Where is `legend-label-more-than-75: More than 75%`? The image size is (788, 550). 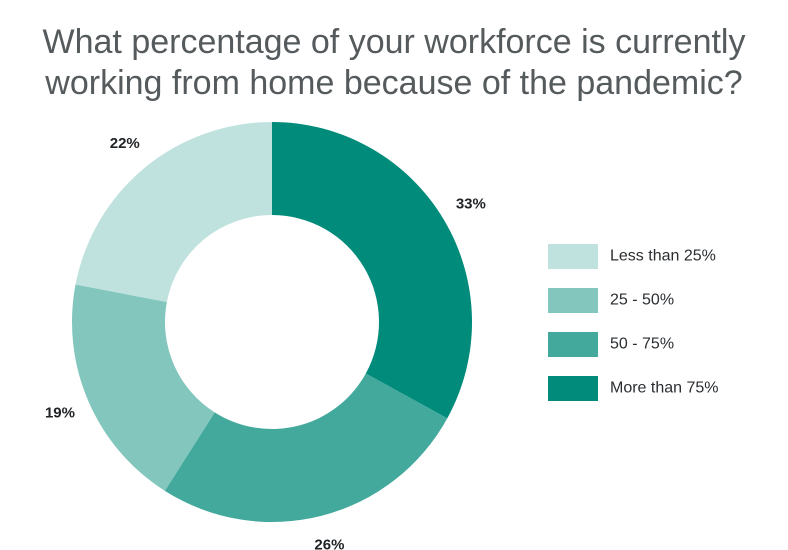
legend-label-more-than-75: More than 75% is located at coordinates (664, 388).